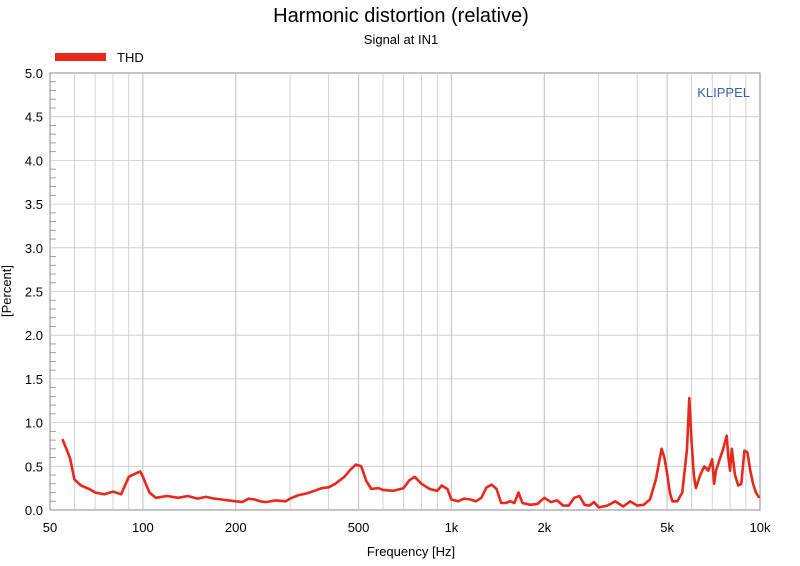 This screenshot has height=566, width=800. I want to click on chart-legend: THD, so click(99, 57).